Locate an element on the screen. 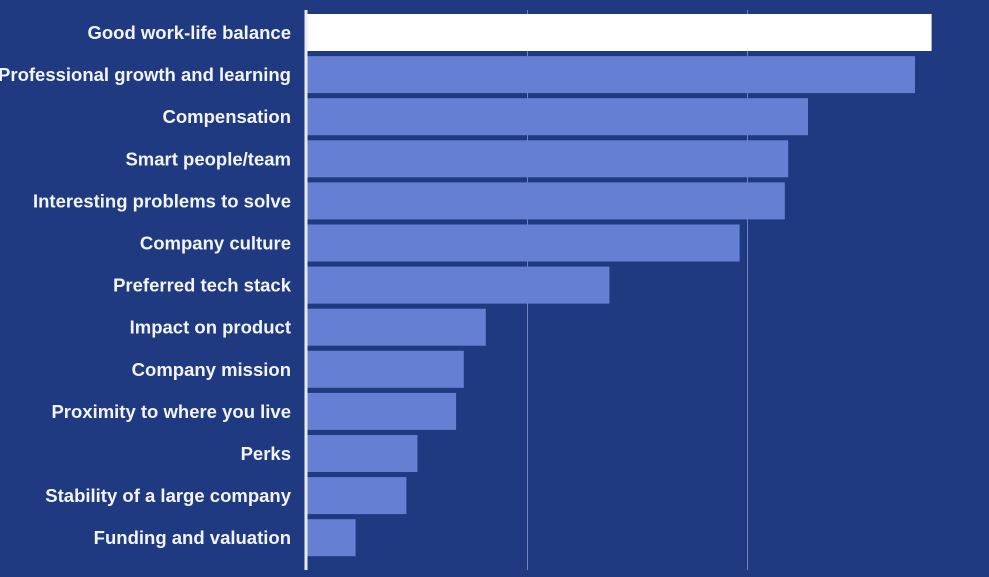 Image resolution: width=989 pixels, height=577 pixels. category-label-professional-growth-and-learning: Professional growth and learning is located at coordinates (145, 74).